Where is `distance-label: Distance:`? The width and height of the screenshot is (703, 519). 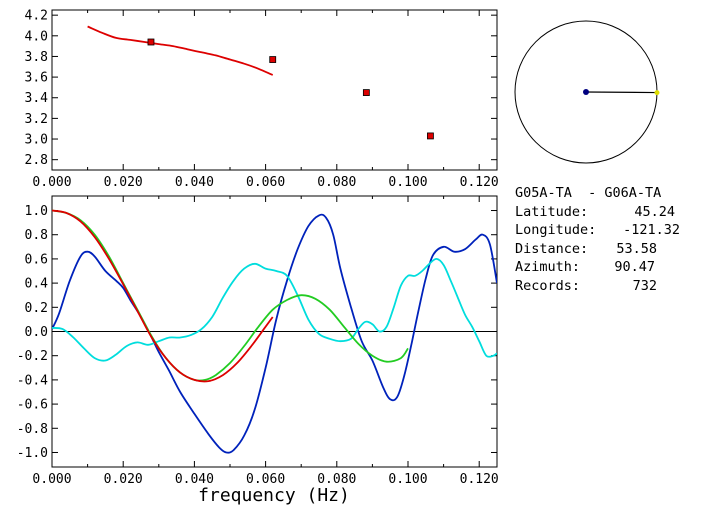 distance-label: Distance: is located at coordinates (552, 248).